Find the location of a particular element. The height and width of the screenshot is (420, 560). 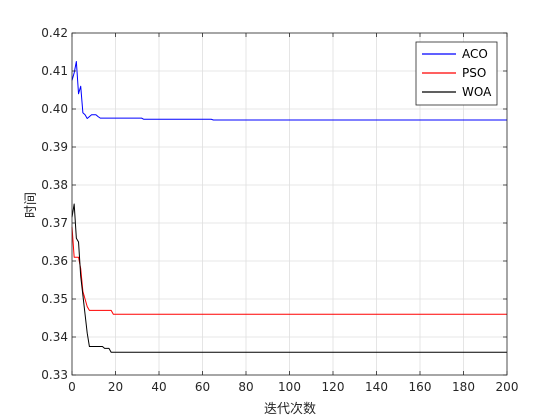

y-tick-label: 0.40 is located at coordinates (54, 109).